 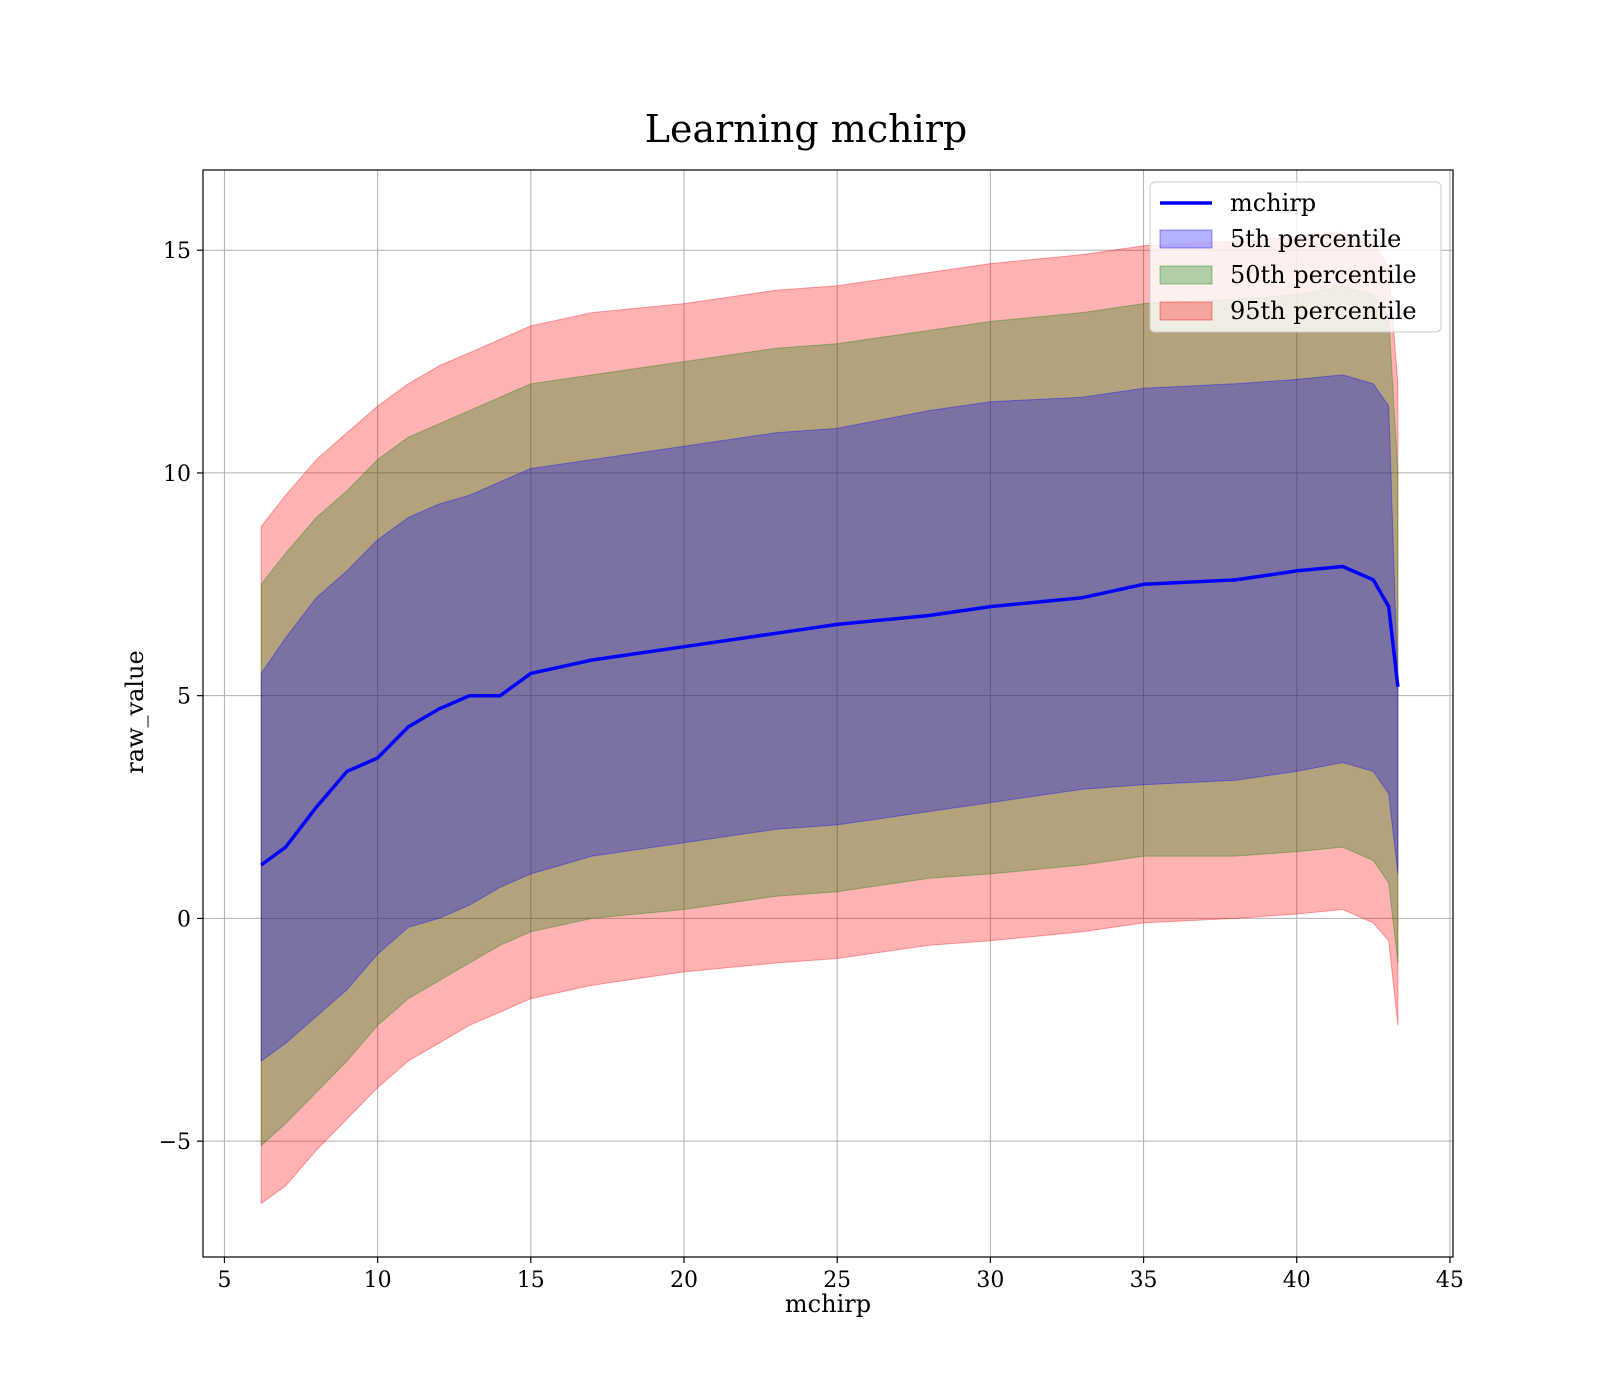 I want to click on legend-box, so click(x=1295, y=257).